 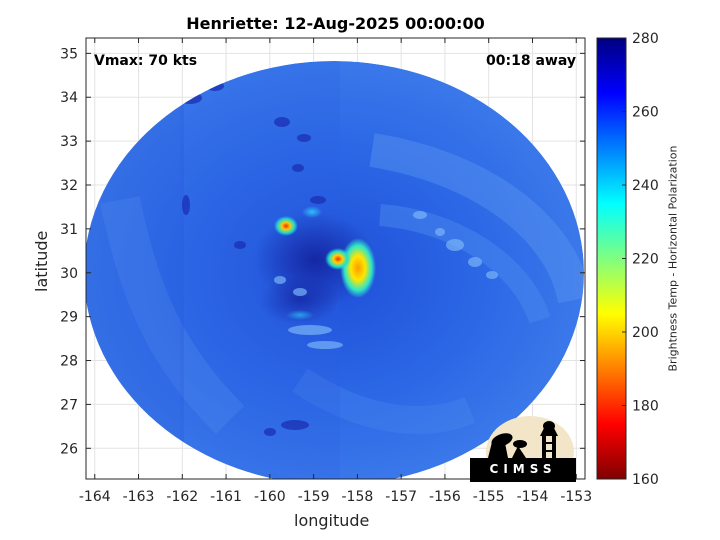 I want to click on colorbar-tick-label: 280, so click(x=645, y=39).